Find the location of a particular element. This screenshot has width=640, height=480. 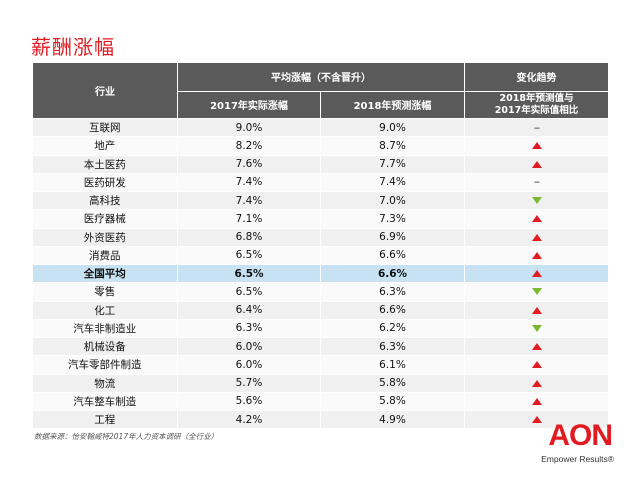

table-row: 地产 8.2% 8.7% is located at coordinates (320, 146).